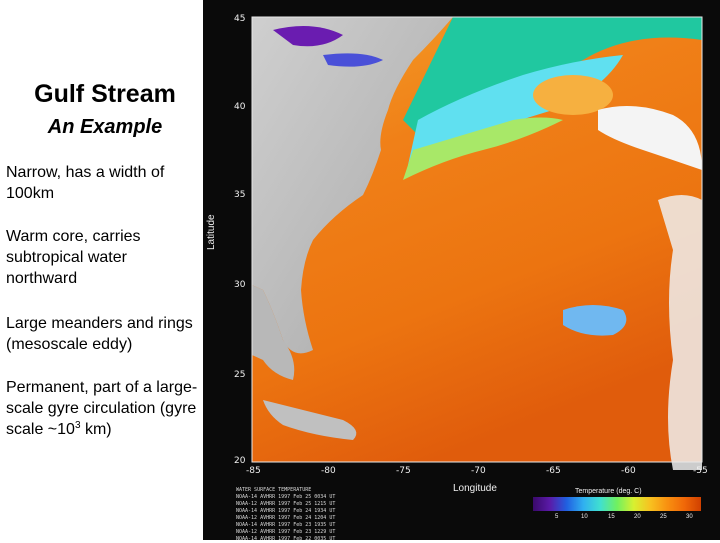 This screenshot has height=543, width=720. What do you see at coordinates (286, 525) in the screenshot?
I see `metadata-line: NOAA-14 AVHRR 1997 Feb 23 1935 UT` at bounding box center [286, 525].